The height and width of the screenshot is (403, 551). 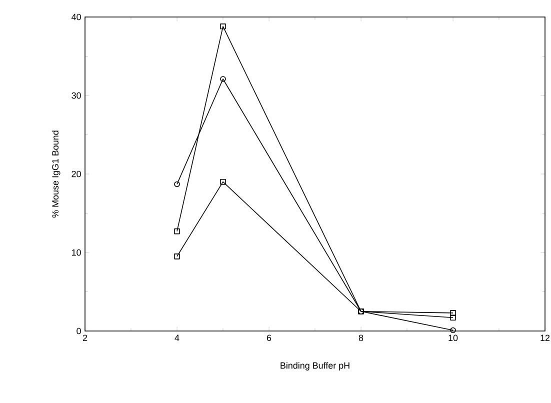 I want to click on x-tick-label: 4, so click(x=177, y=337).